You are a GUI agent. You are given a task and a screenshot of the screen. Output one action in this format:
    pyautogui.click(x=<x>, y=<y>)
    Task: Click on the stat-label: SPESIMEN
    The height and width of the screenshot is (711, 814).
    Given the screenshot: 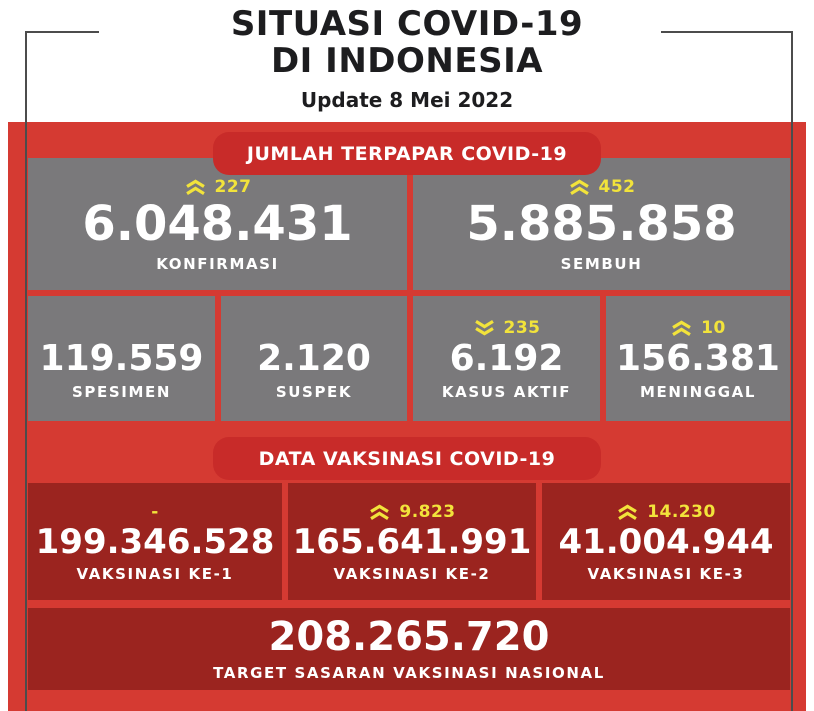 What is the action you would take?
    pyautogui.click(x=121, y=391)
    